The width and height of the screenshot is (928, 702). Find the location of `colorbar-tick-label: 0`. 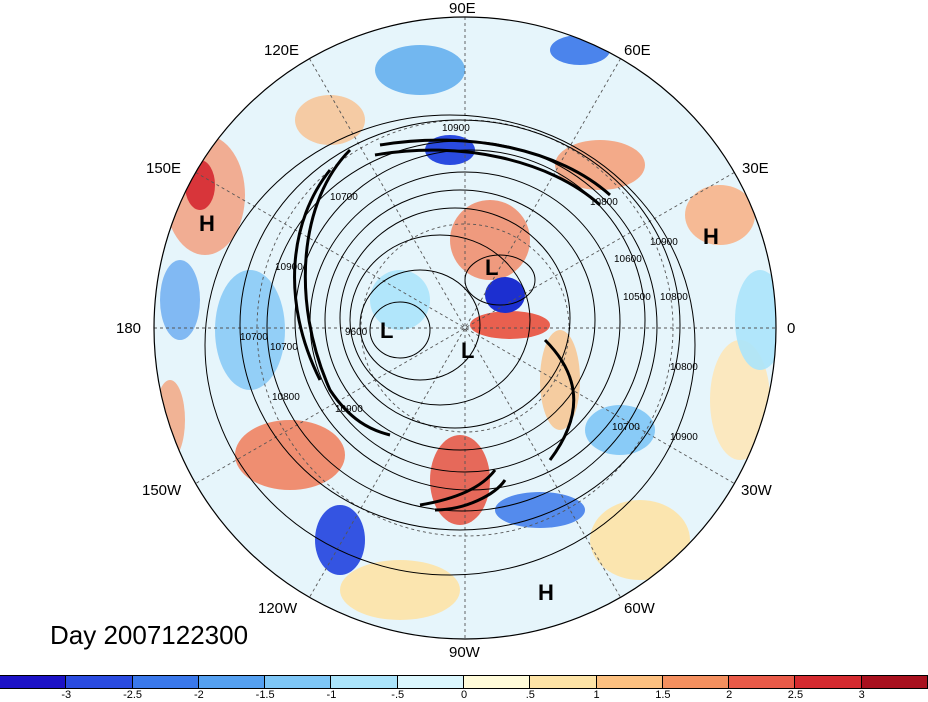

colorbar-tick-label: 0 is located at coordinates (464, 695).